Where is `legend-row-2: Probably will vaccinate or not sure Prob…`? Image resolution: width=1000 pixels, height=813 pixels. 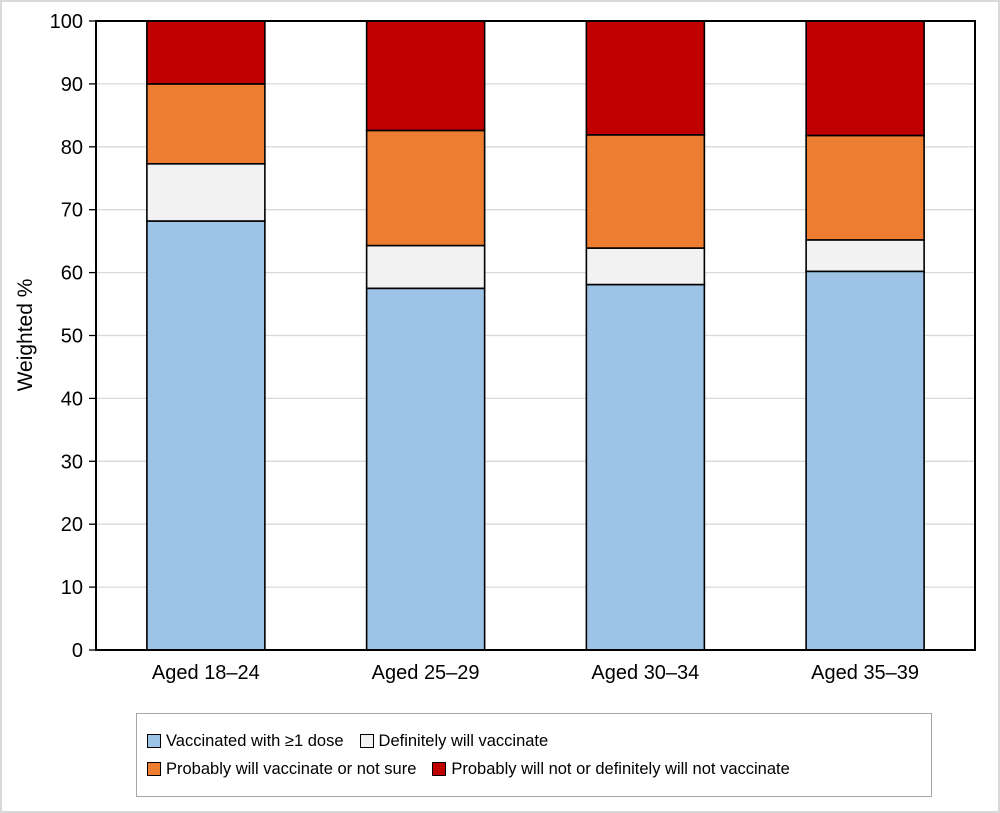 legend-row-2: Probably will vaccinate or not sure Prob… is located at coordinates (539, 769).